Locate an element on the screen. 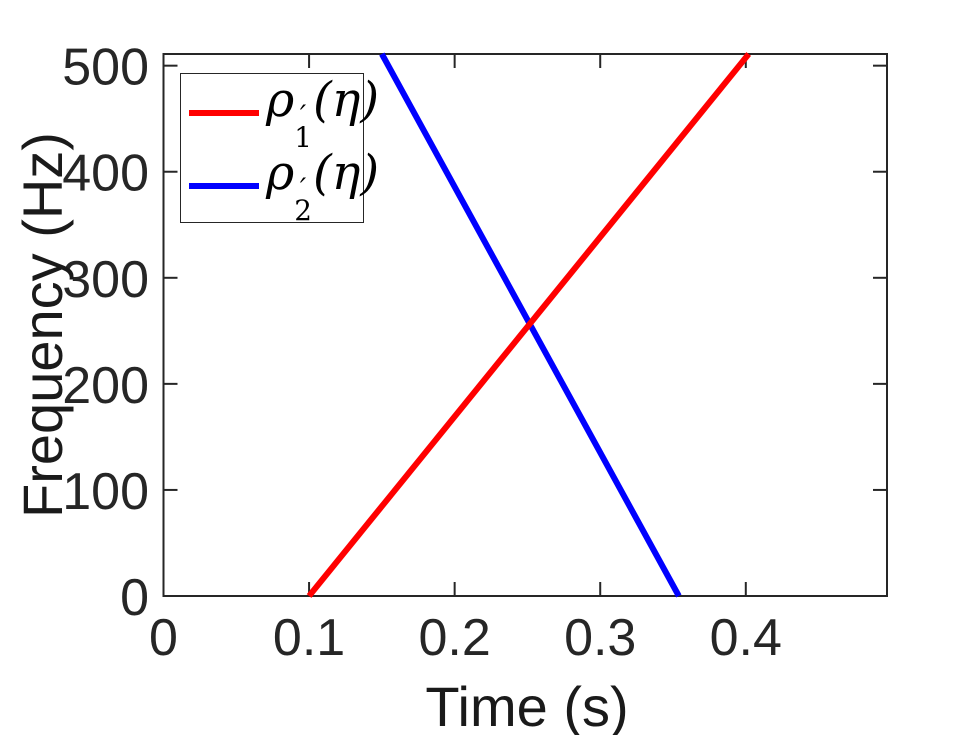 This screenshot has width=980, height=735. y-axis-label: Frequency (Hz) is located at coordinates (42, 325).